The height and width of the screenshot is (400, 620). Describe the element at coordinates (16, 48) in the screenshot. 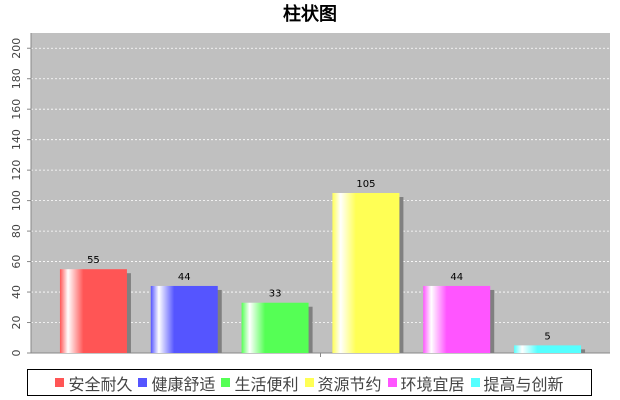

I see `y-tick-label: 200` at that location.